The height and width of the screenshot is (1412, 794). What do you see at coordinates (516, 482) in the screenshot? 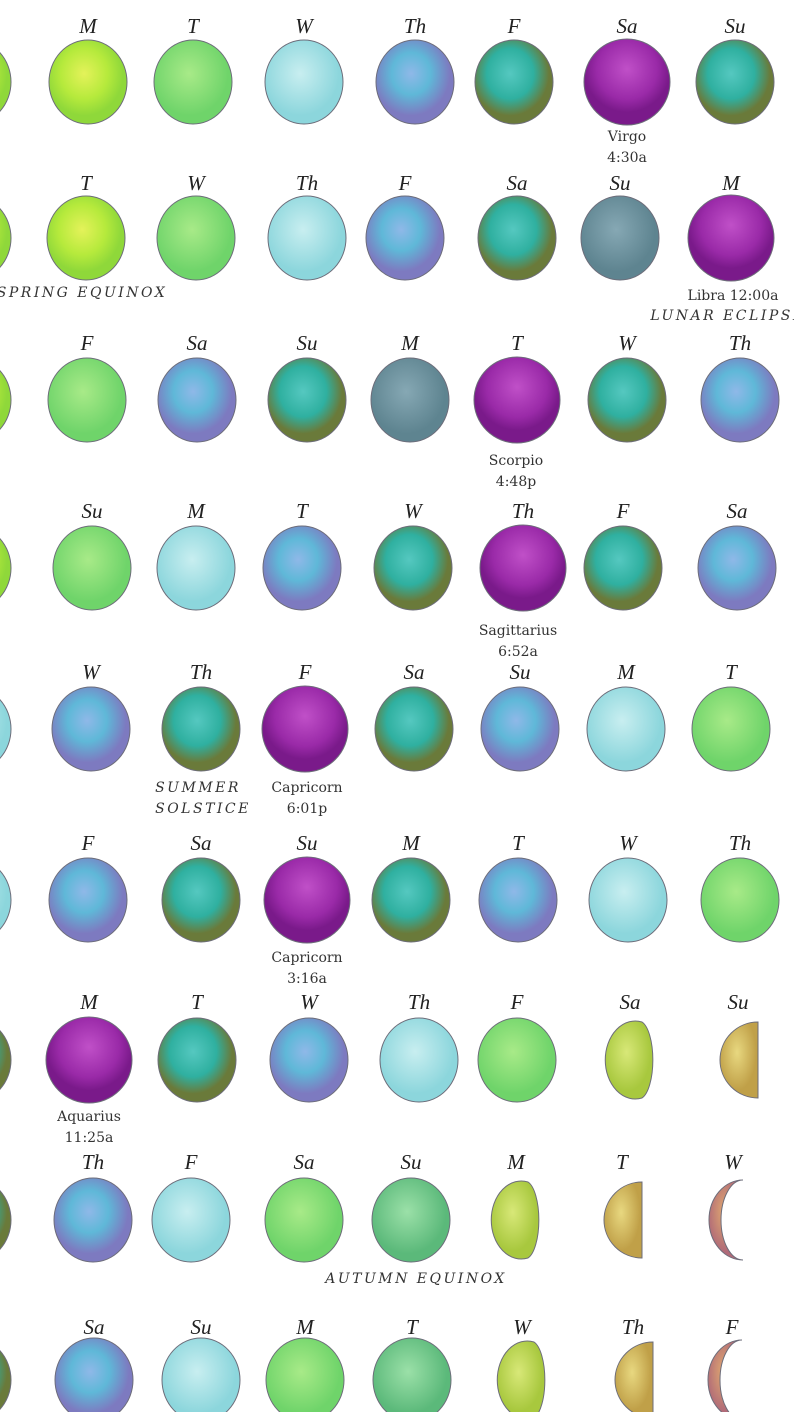
I see `moon-note: 4:48p` at bounding box center [516, 482].